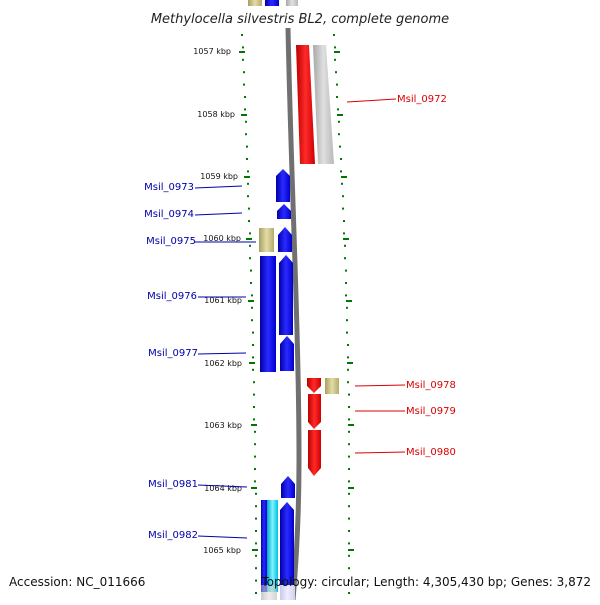 Image resolution: width=600 pixels, height=605 pixels. Describe the element at coordinates (332, 386) in the screenshot. I see `gene-msil-0978-tan` at that location.